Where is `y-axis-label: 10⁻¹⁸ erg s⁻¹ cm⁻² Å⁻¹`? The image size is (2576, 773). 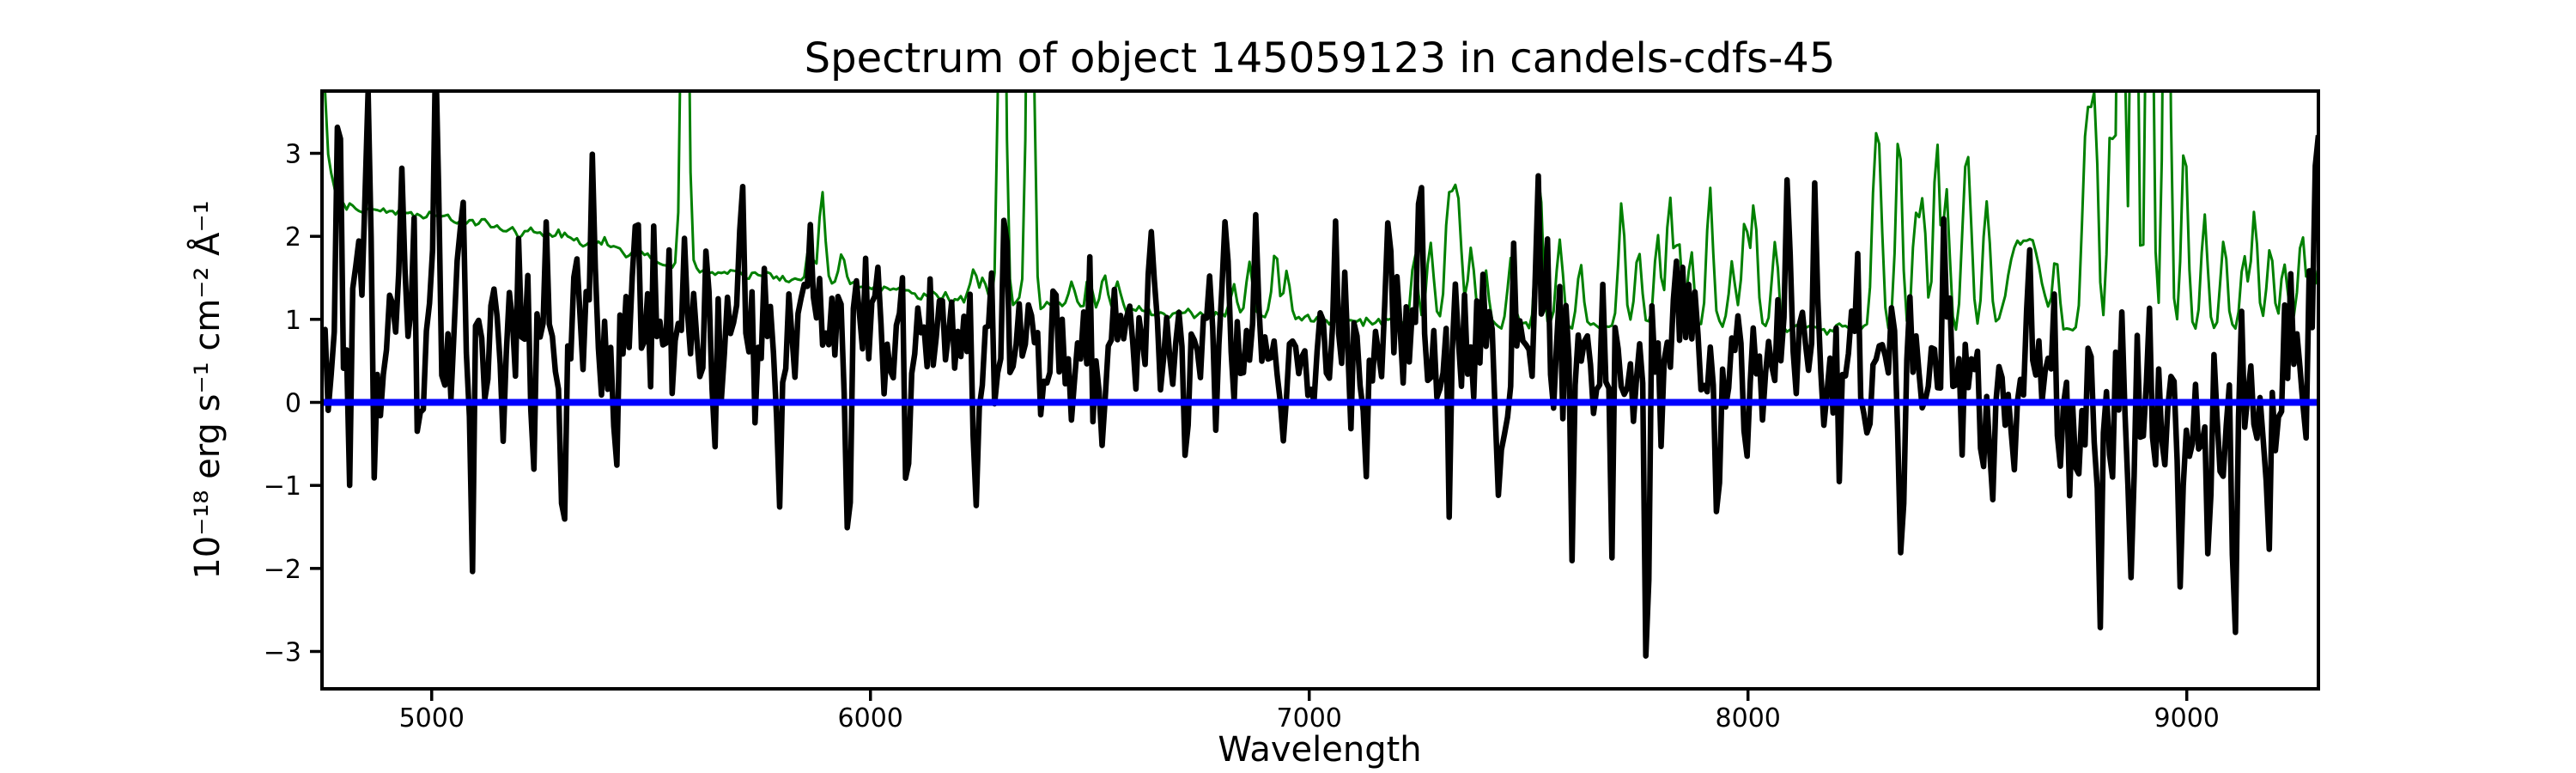
y-axis-label: 10⁻¹⁸ erg s⁻¹ cm⁻² Å⁻¹ is located at coordinates (207, 389).